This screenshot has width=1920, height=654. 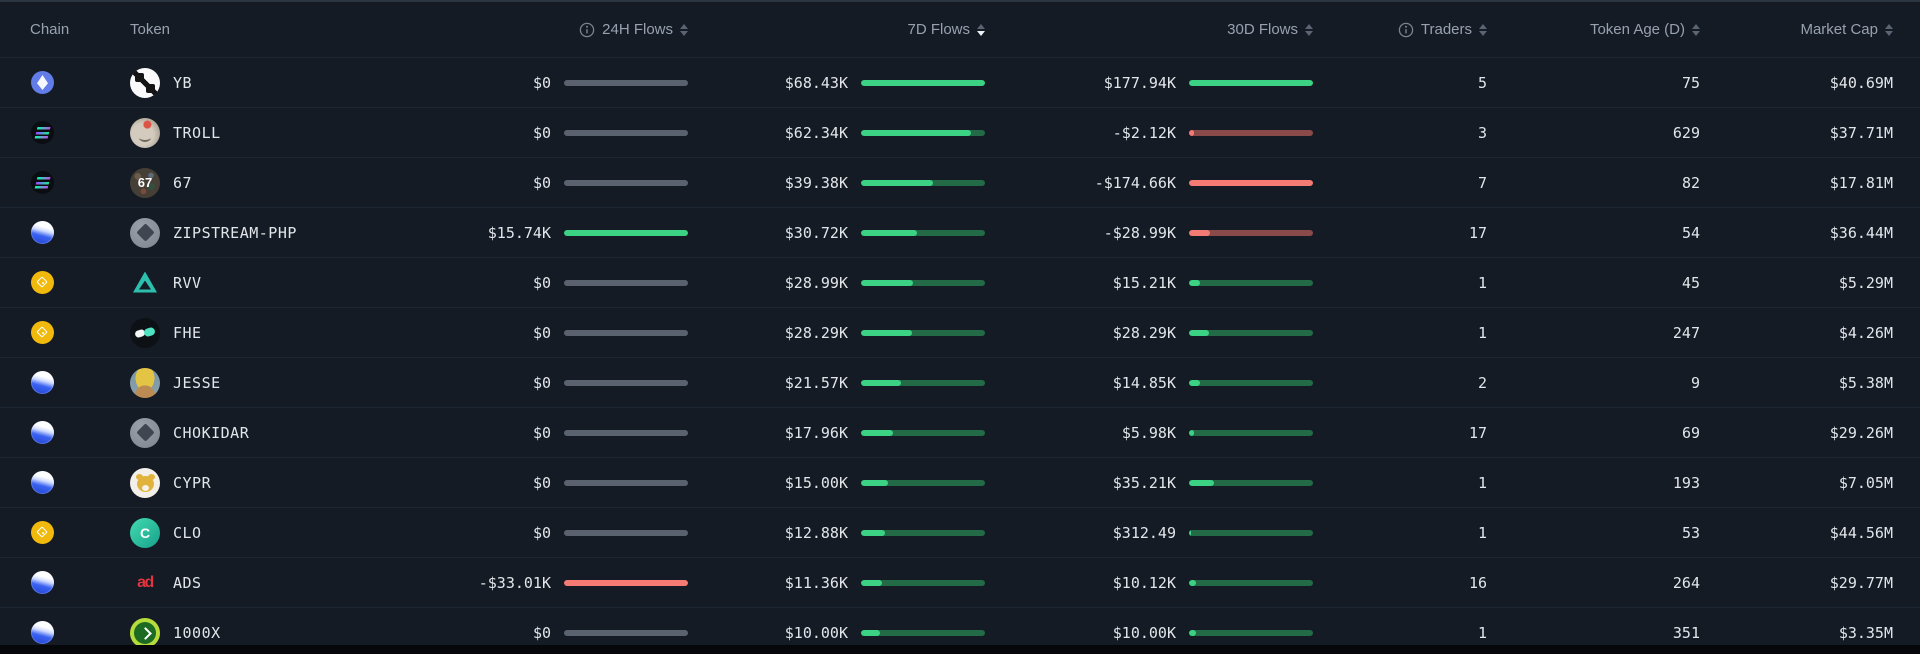 What do you see at coordinates (836, 483) in the screenshot?
I see `7d-flows-cell: $15.00K` at bounding box center [836, 483].